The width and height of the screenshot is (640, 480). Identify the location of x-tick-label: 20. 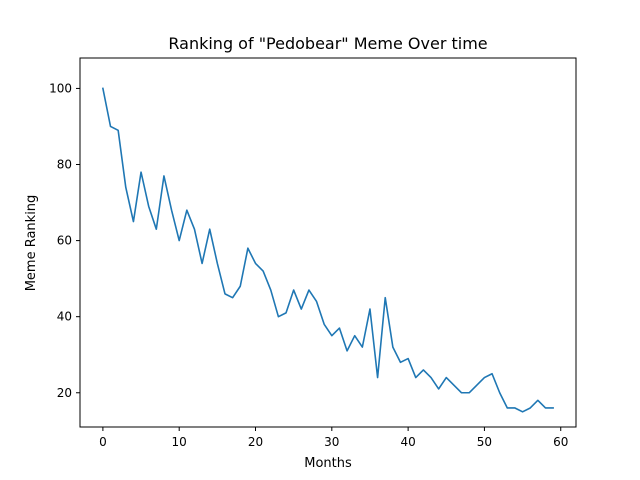
(255, 442).